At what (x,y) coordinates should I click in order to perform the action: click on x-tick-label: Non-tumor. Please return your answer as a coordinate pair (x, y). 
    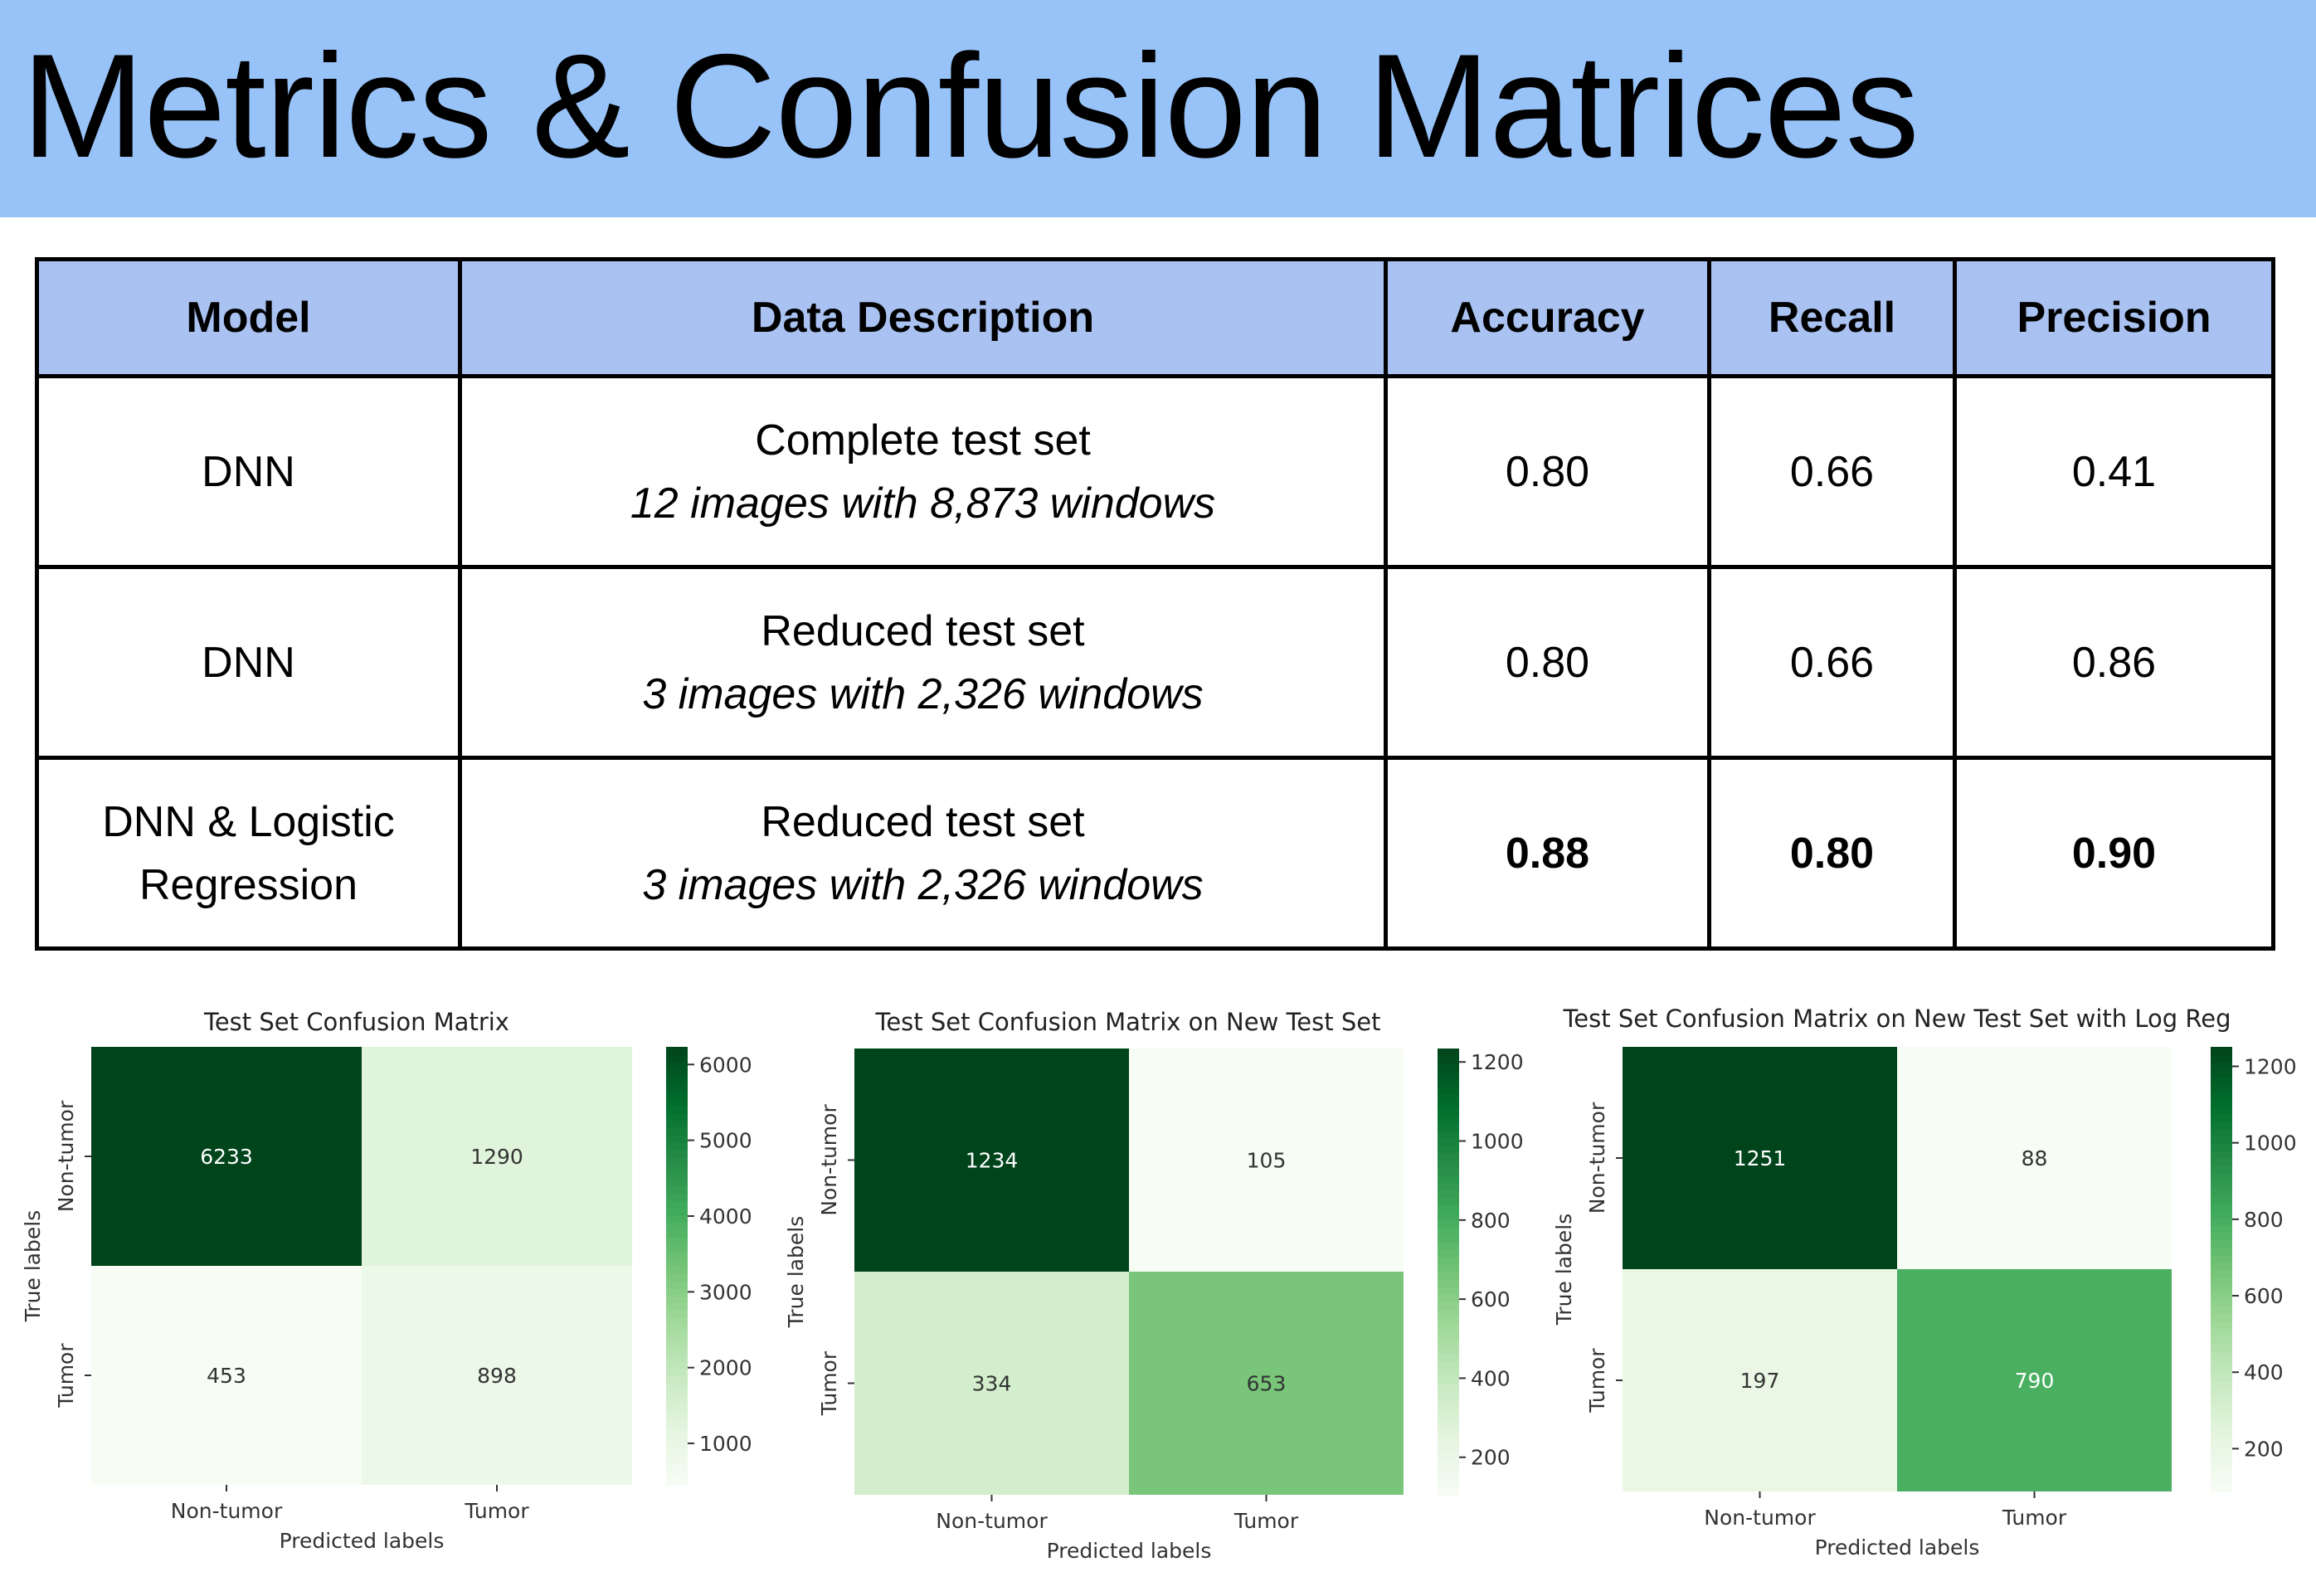
    Looking at the image, I should click on (227, 1511).